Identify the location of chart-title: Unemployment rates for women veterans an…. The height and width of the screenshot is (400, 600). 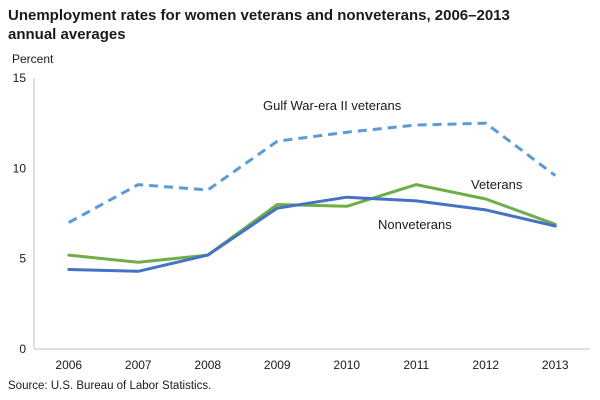
(288, 25).